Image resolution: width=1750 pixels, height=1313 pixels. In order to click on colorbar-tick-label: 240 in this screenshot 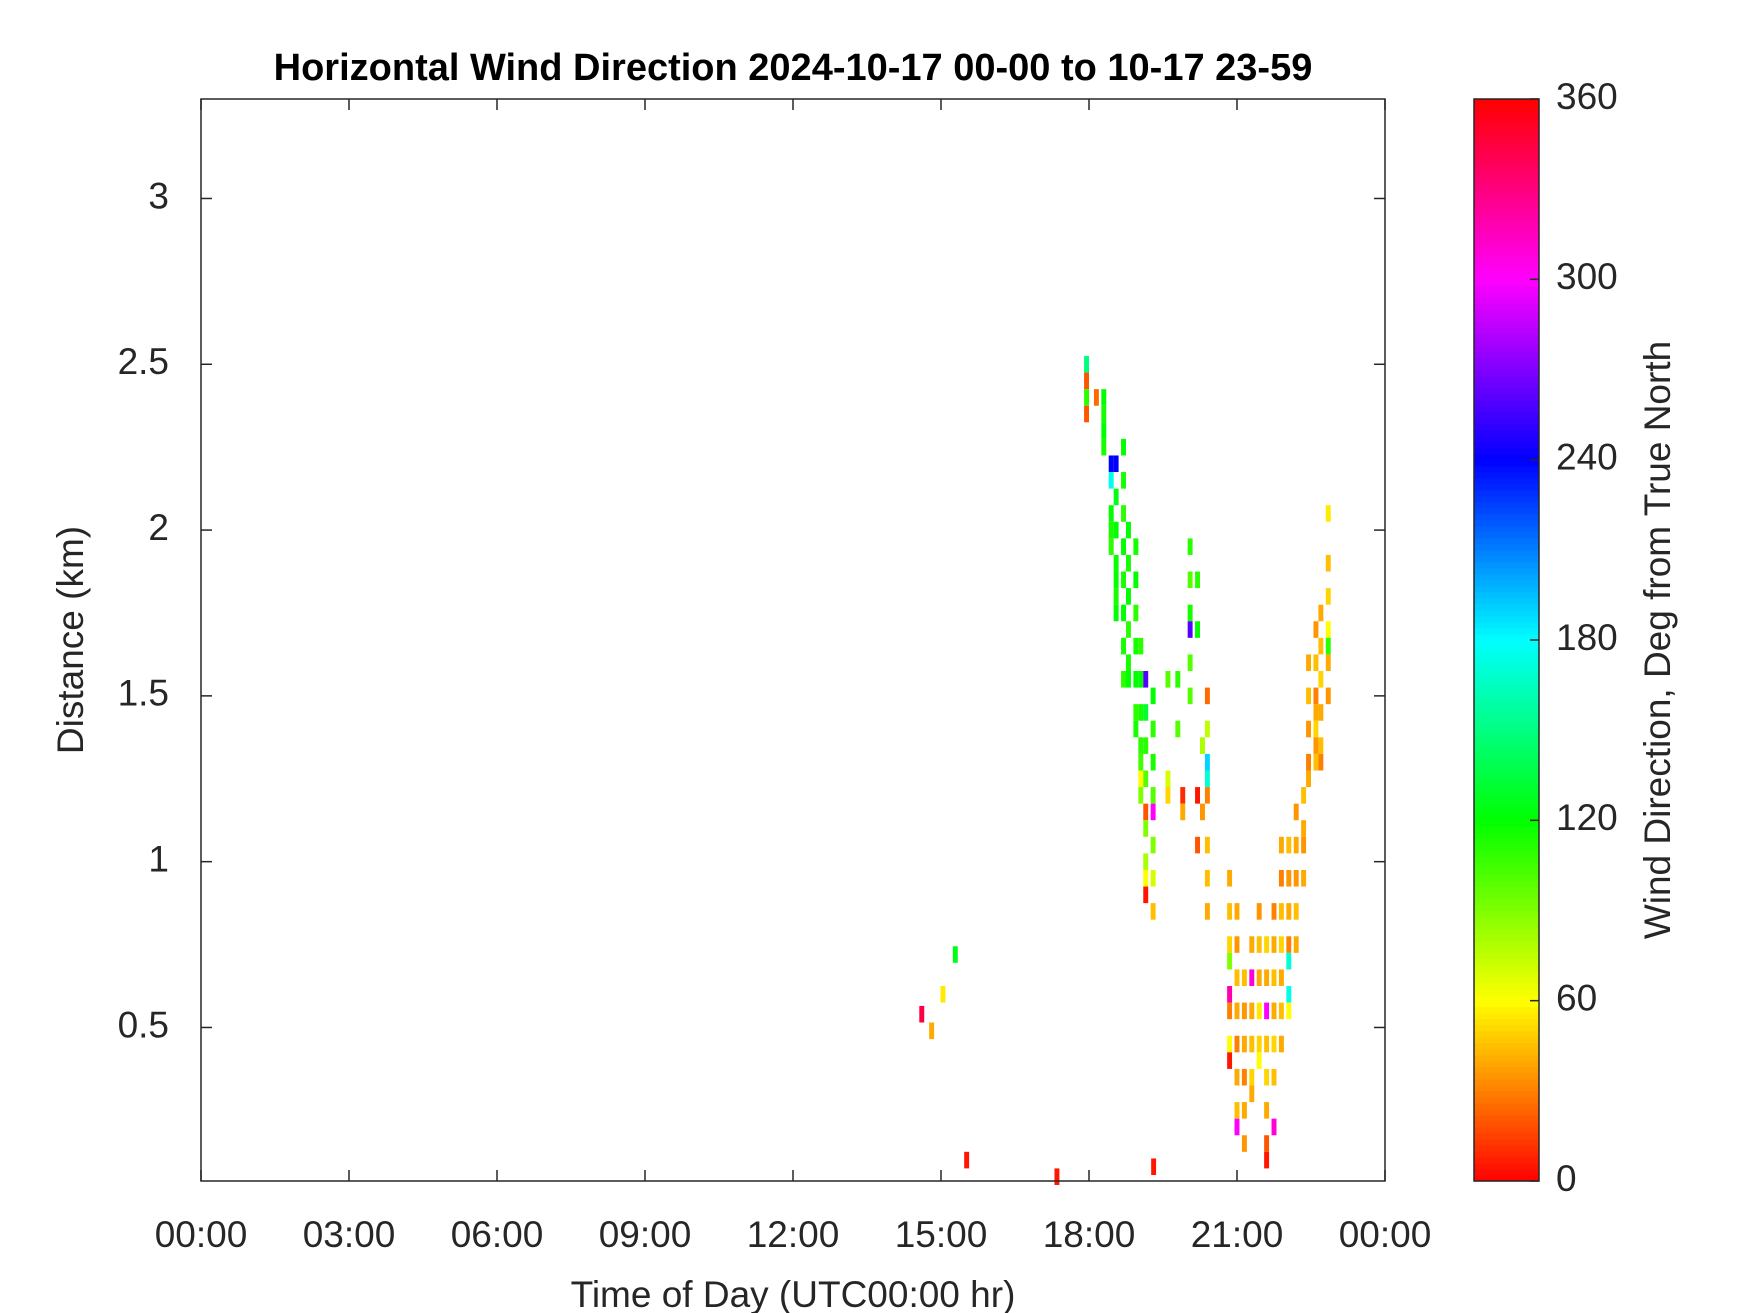, I will do `click(1587, 456)`.